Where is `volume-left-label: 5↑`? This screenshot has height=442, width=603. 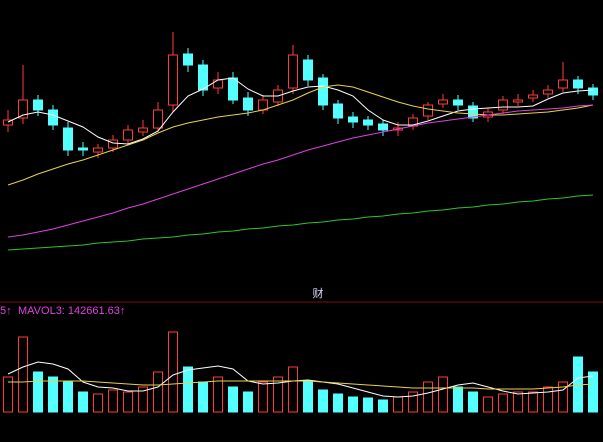
volume-left-label: 5↑ is located at coordinates (6, 311).